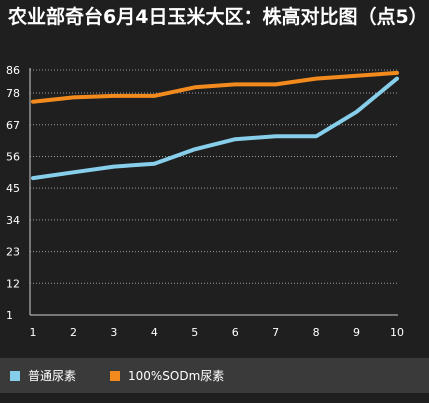 This screenshot has width=429, height=403. I want to click on legend: 普通尿素 100%SODm尿素, so click(214, 375).